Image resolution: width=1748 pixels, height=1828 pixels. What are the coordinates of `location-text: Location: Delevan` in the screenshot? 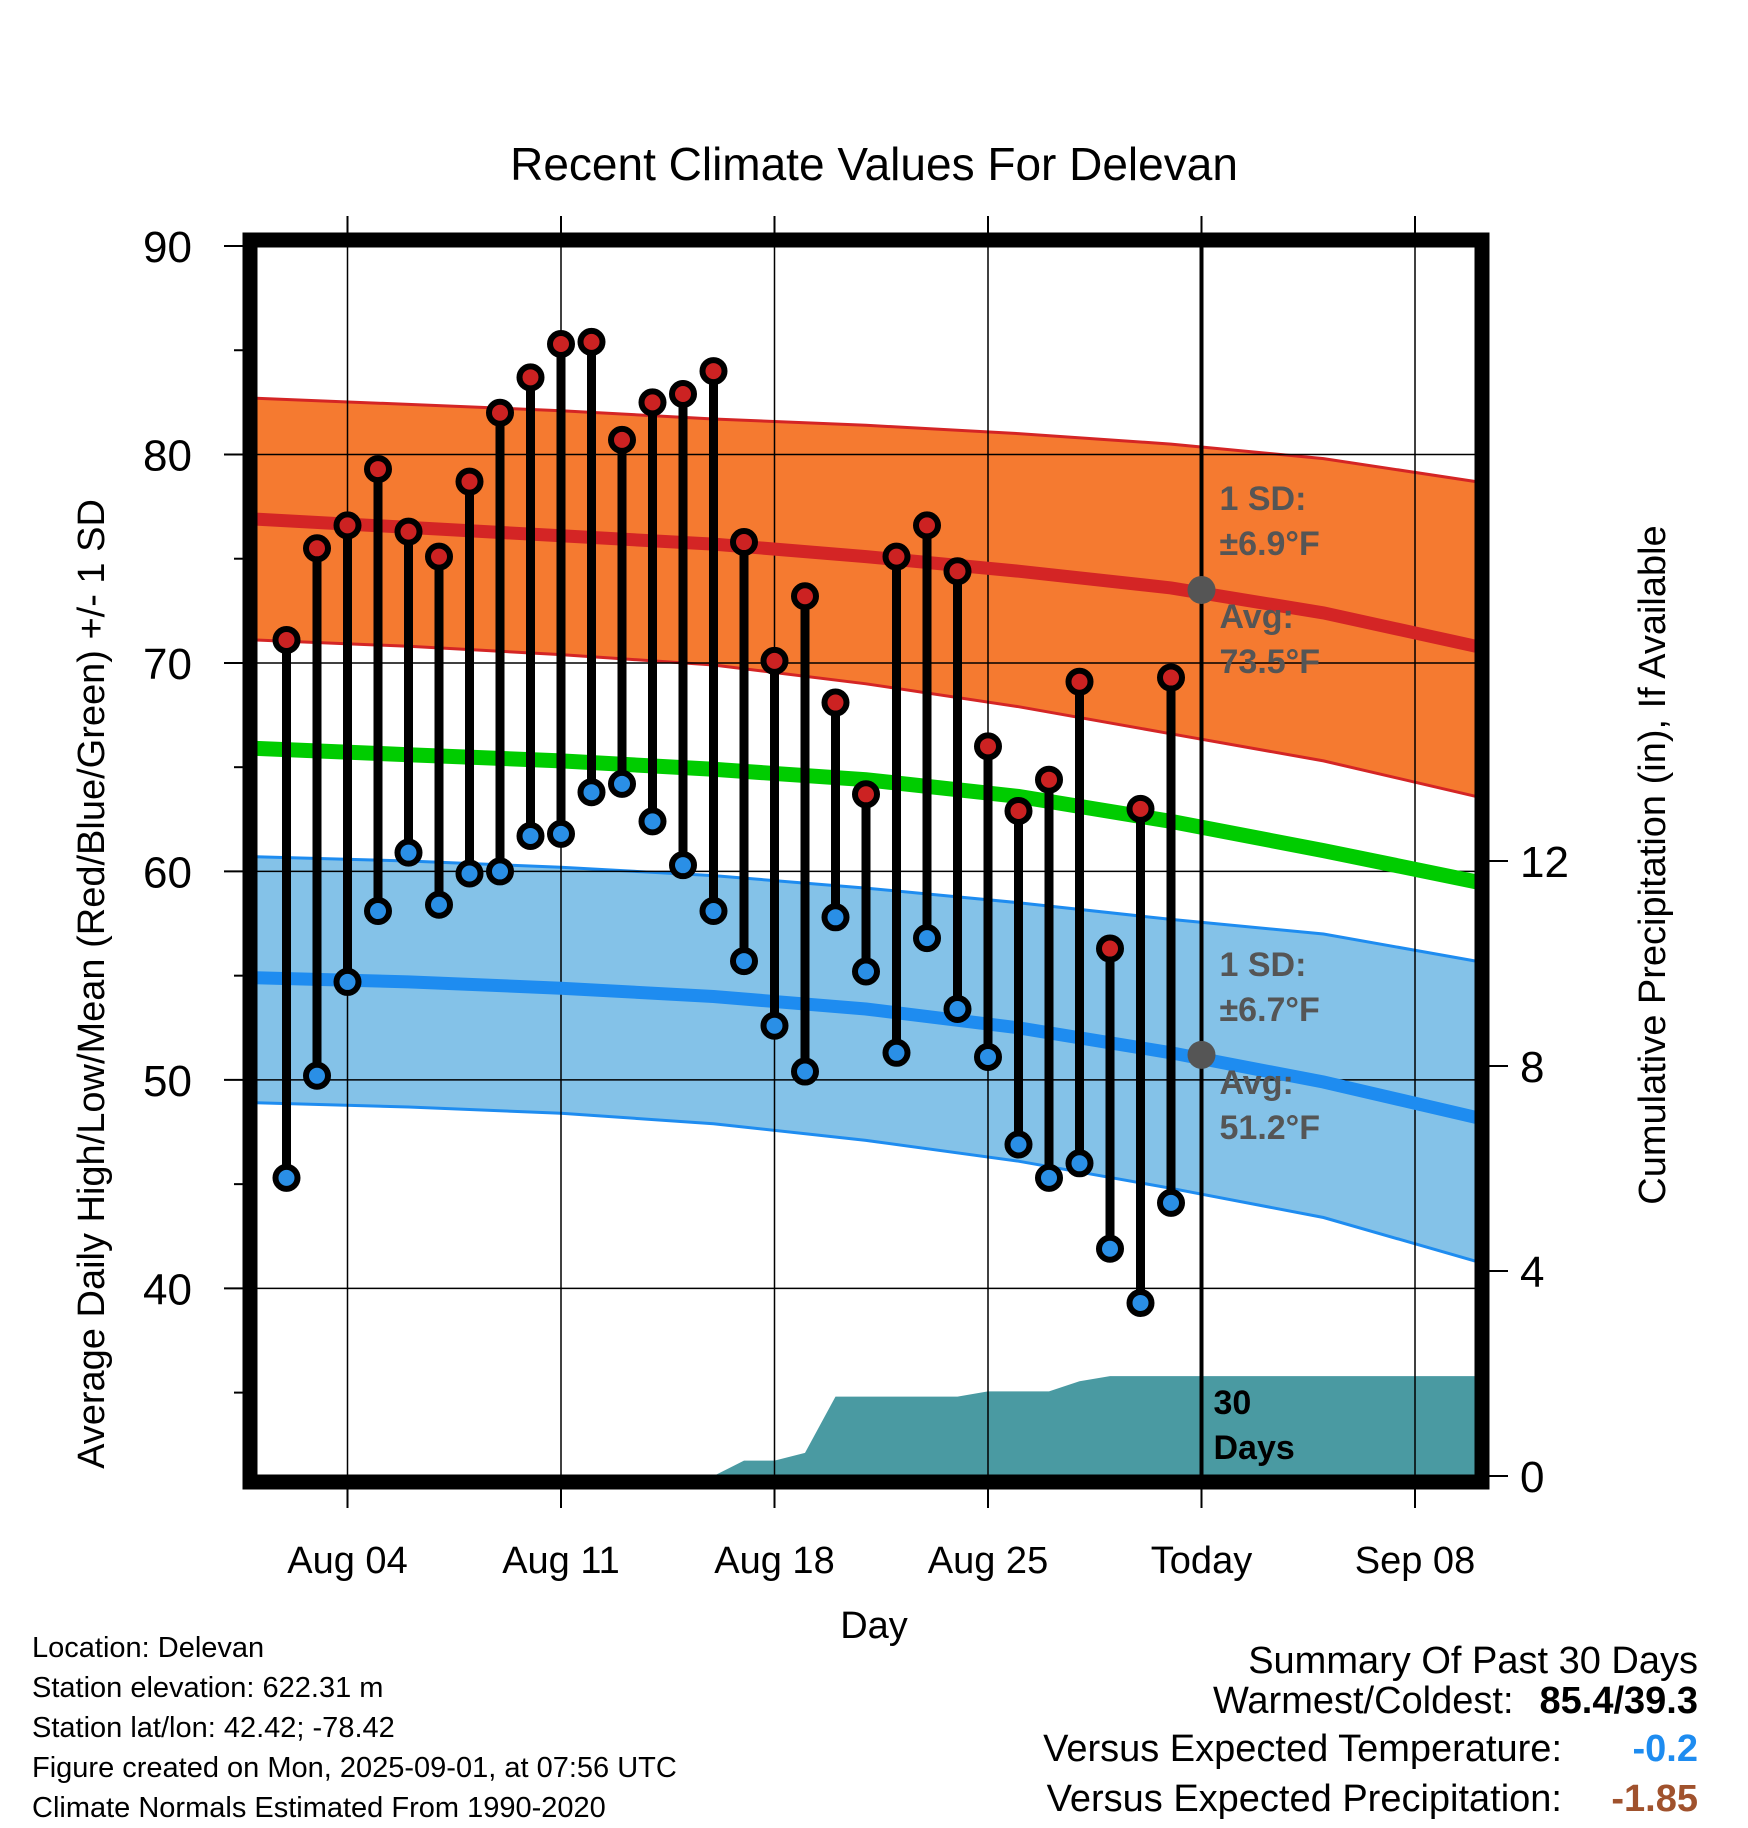 It's located at (148, 1648).